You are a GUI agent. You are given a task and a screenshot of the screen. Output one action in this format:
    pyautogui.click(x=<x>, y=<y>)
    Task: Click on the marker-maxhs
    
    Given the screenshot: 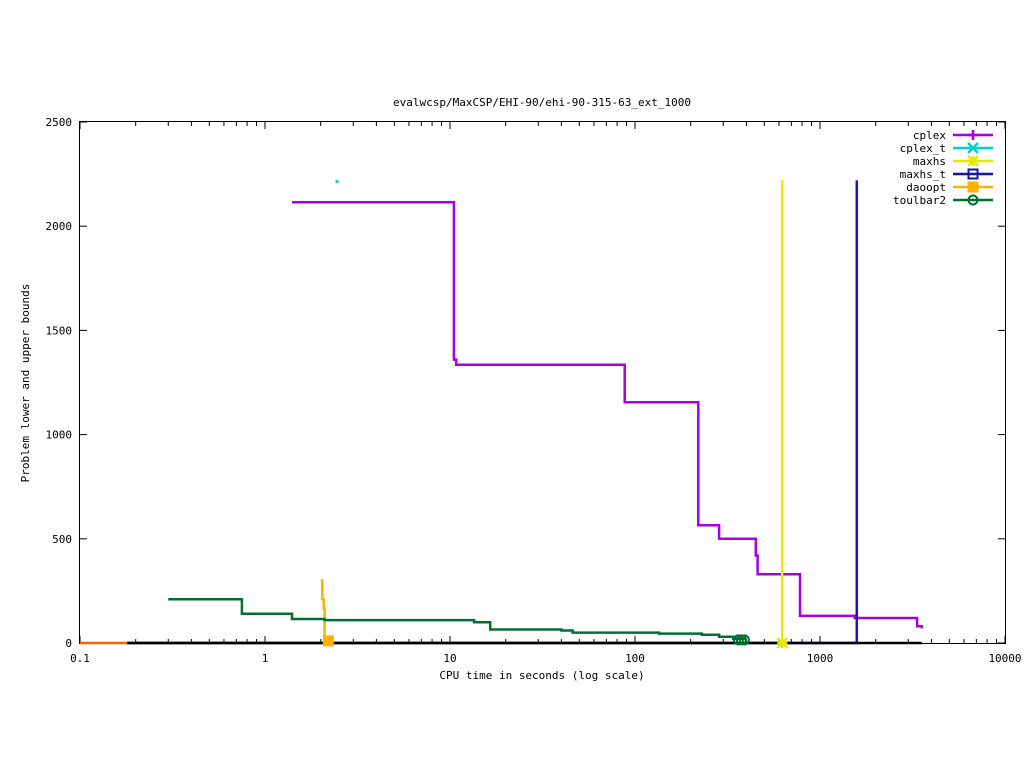 What is the action you would take?
    pyautogui.click(x=782, y=643)
    